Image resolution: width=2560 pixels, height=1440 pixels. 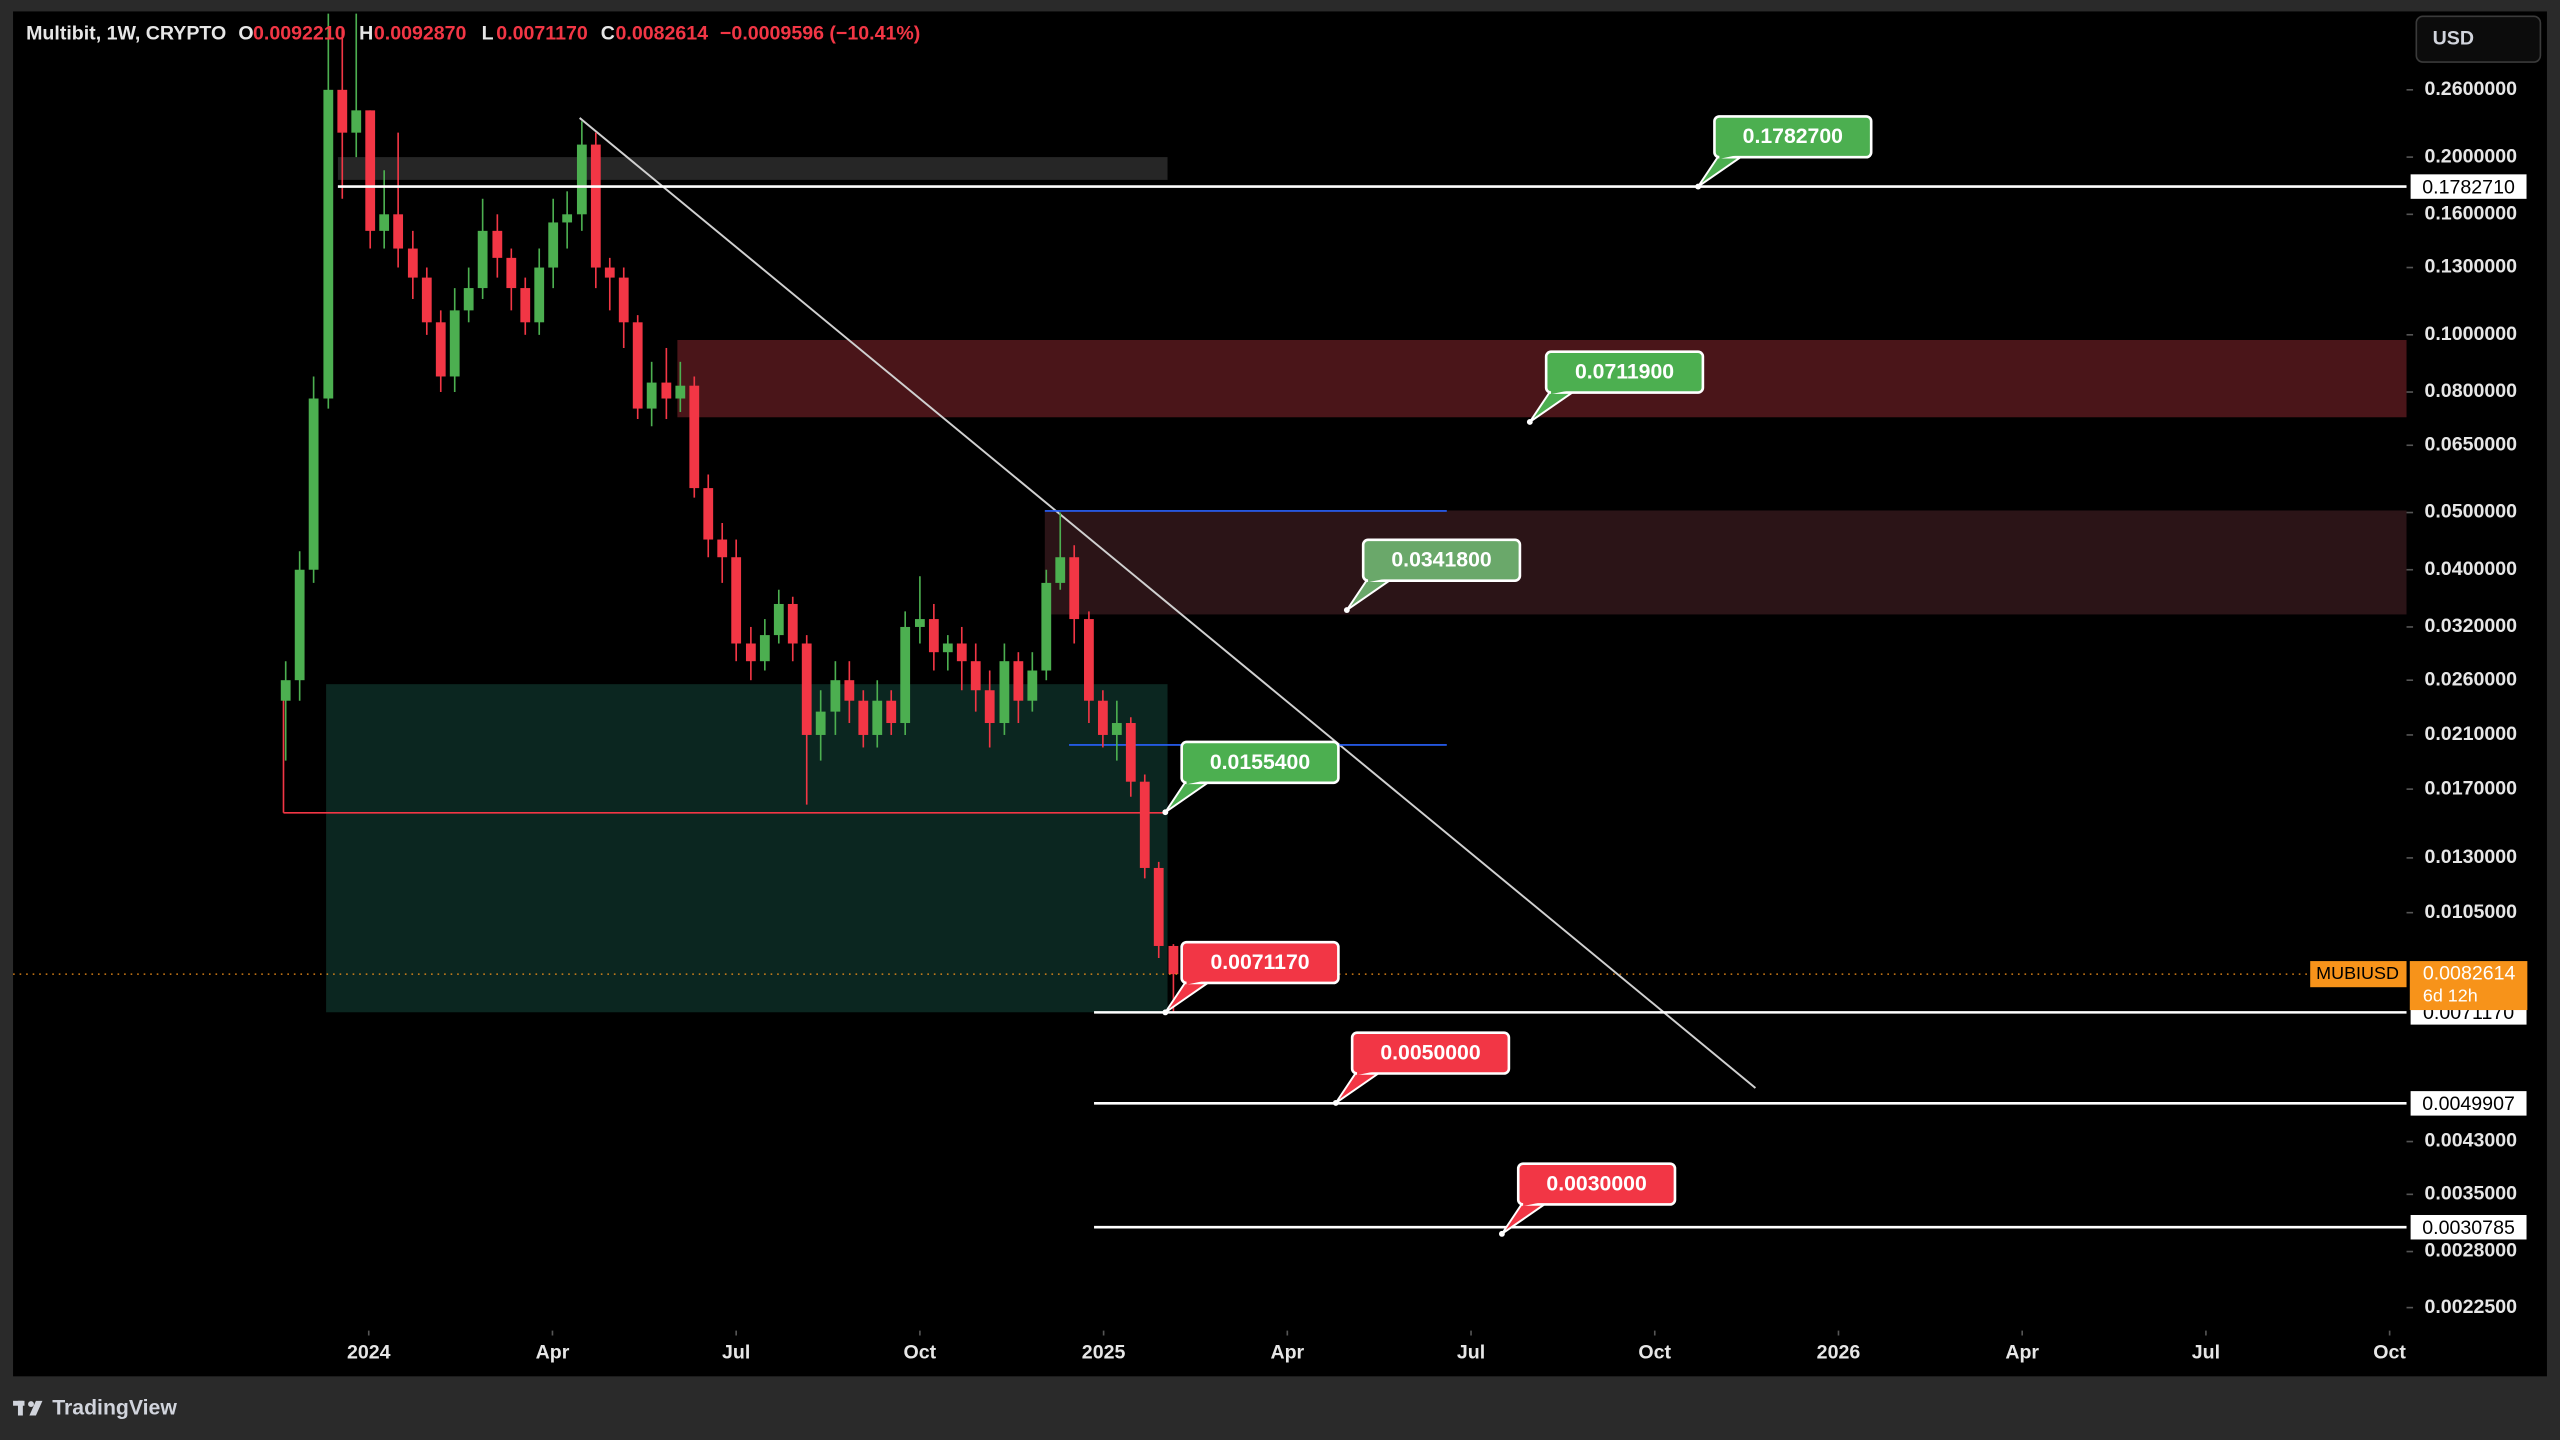 I want to click on ohlc-value: 0.0092210, so click(x=299, y=33).